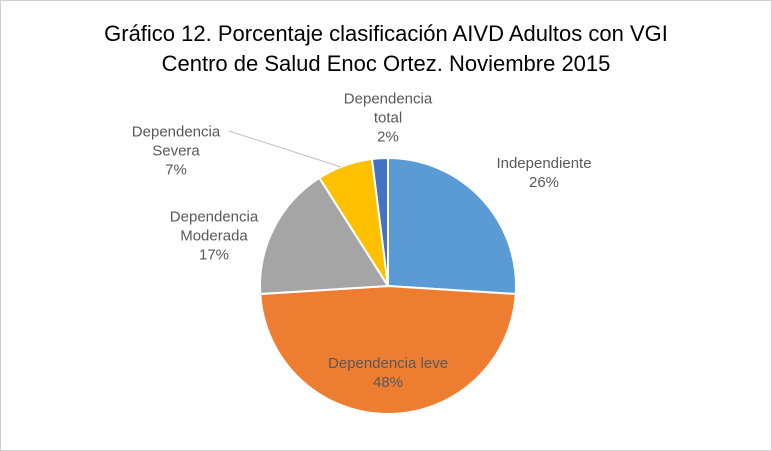 Image resolution: width=772 pixels, height=451 pixels. I want to click on data-label: Dependencia leve 48%, so click(388, 373).